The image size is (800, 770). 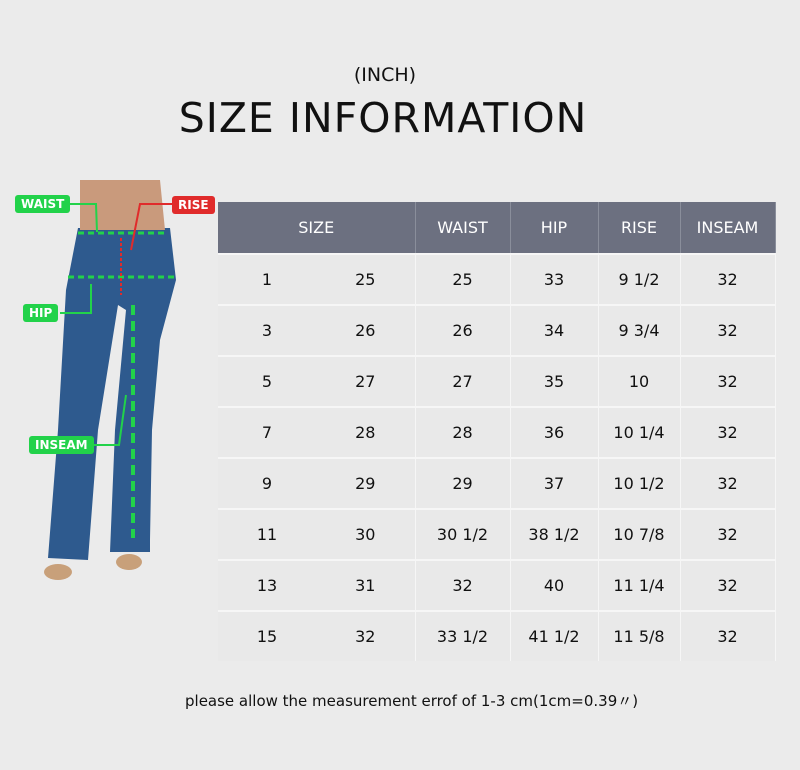 What do you see at coordinates (267, 279) in the screenshot?
I see `cell-size: 1` at bounding box center [267, 279].